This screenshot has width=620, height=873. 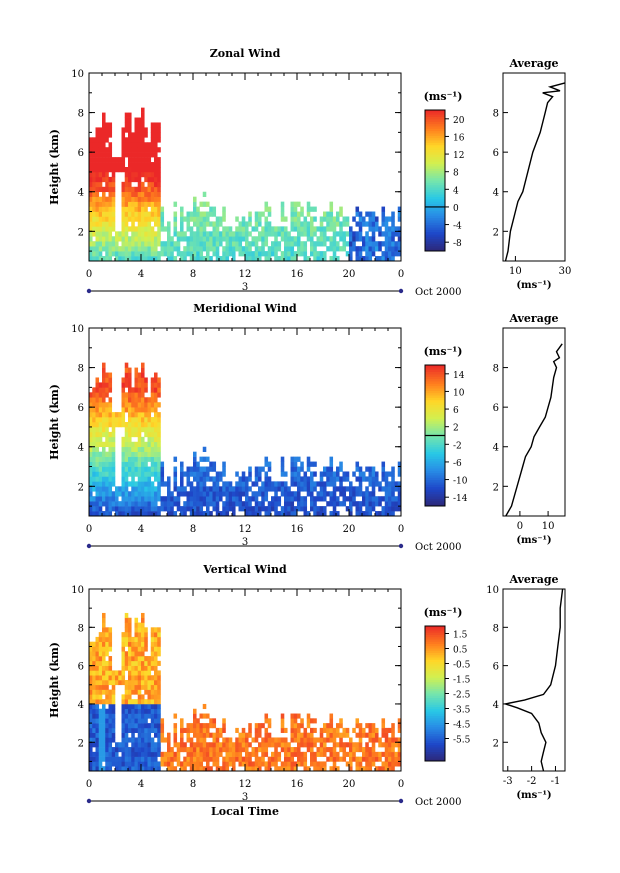 What do you see at coordinates (245, 439) in the screenshot?
I see `heatmap-meridional` at bounding box center [245, 439].